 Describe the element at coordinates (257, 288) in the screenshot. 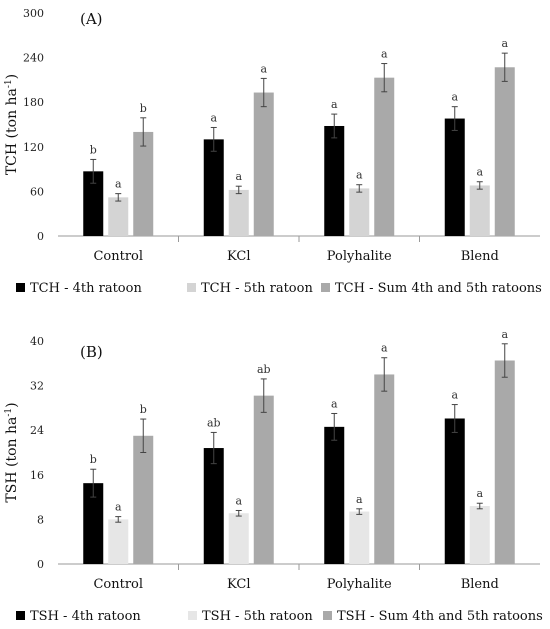

I see `legend-label: TCH - 5th ratoon` at that location.